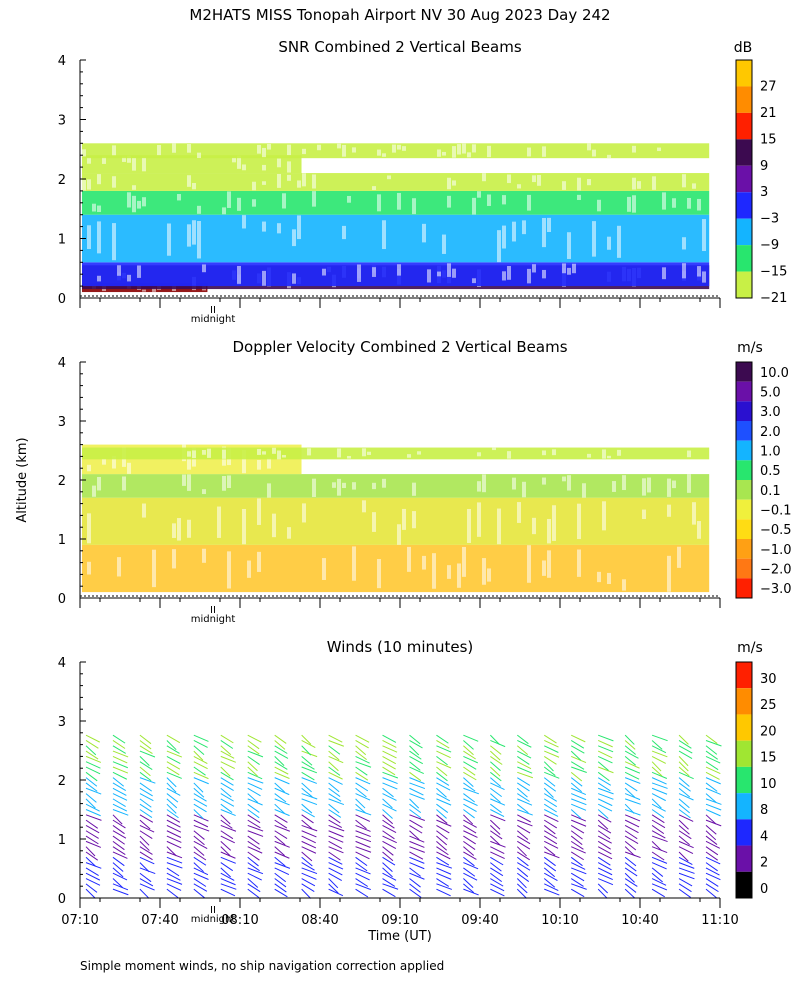  What do you see at coordinates (22, 479) in the screenshot?
I see `y-axis-label: Altitude (km)` at bounding box center [22, 479].